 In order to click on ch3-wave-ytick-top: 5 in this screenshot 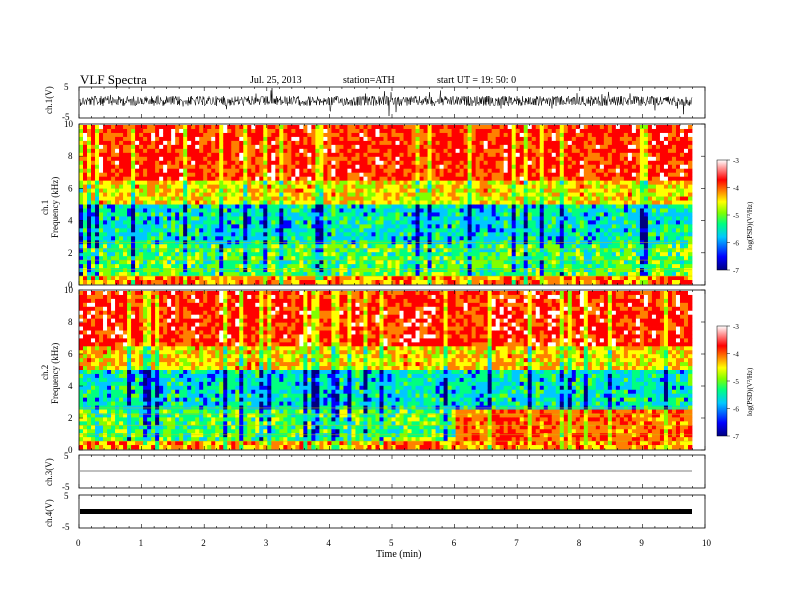, I will do `click(66, 456)`.